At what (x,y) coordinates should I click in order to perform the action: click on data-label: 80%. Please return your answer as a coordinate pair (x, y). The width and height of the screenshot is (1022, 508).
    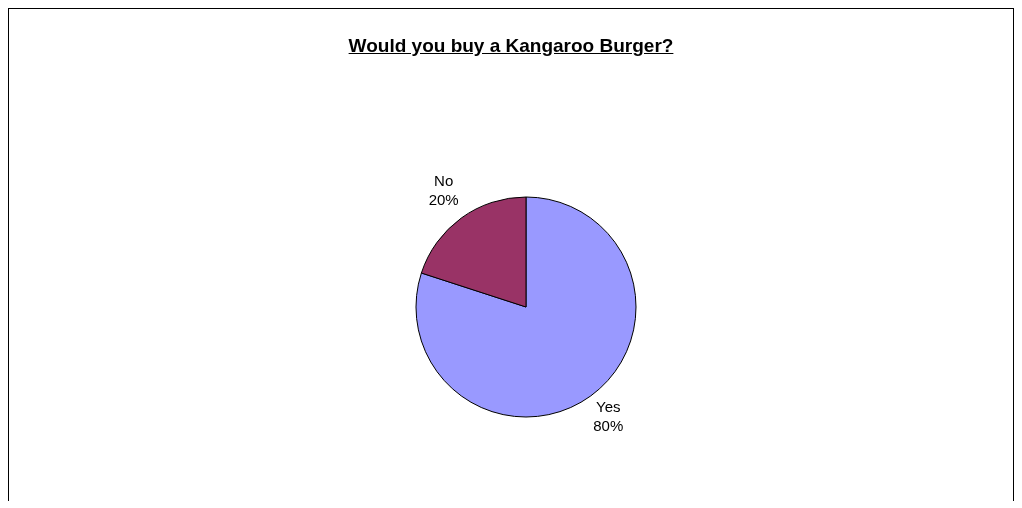
    Looking at the image, I should click on (608, 426).